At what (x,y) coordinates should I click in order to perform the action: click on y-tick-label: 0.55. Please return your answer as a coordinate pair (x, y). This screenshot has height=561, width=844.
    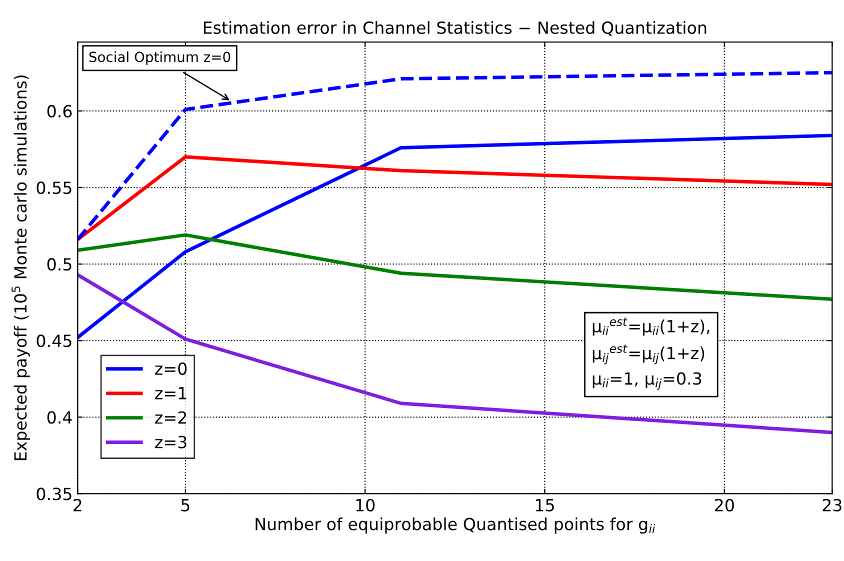
    Looking at the image, I should click on (54, 187).